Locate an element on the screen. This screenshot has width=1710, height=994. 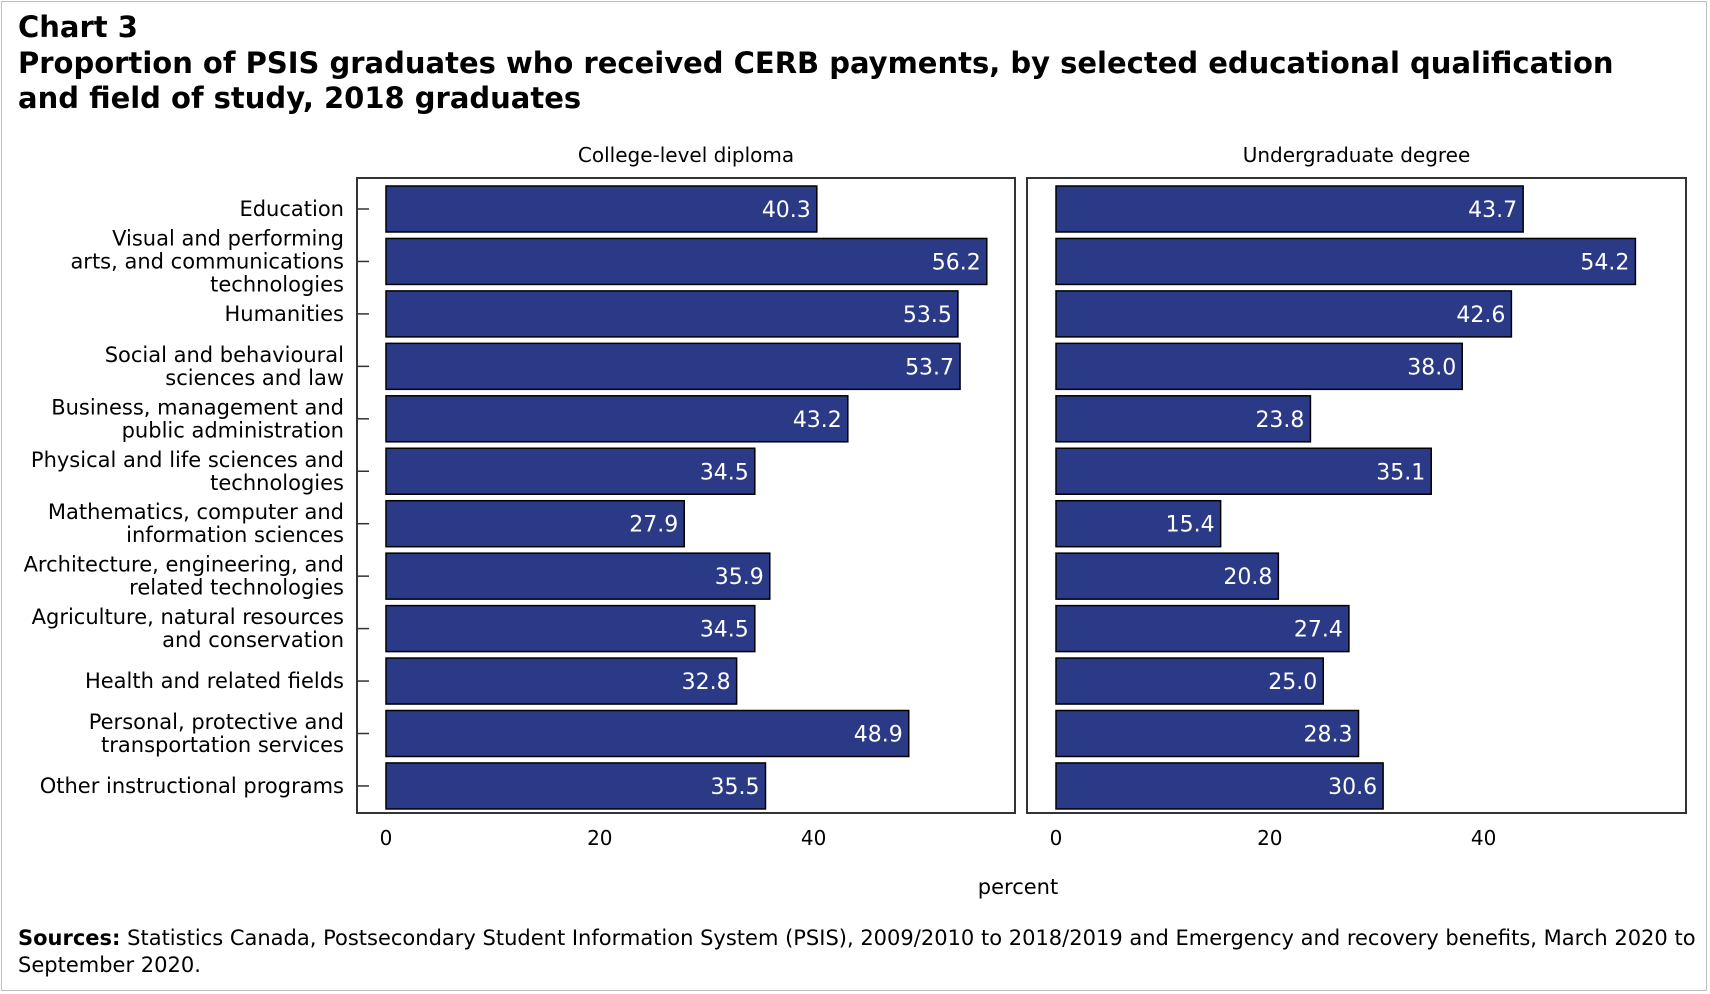
panel-title: College-level diploma is located at coordinates (686, 155).